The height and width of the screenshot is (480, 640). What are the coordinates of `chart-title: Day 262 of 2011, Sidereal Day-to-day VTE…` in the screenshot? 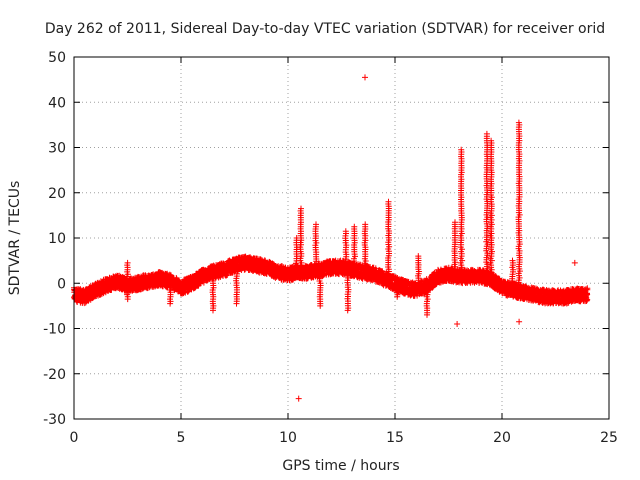 It's located at (325, 29).